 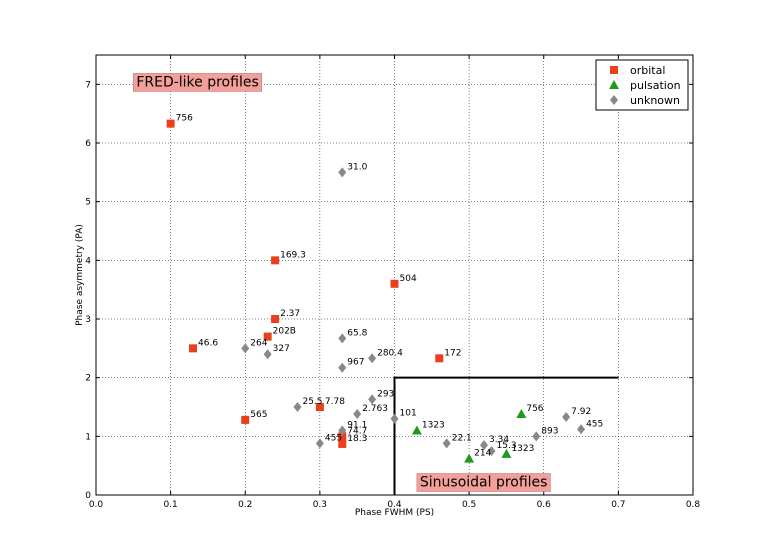 I want to click on y-tick-label: 5, so click(x=88, y=203).